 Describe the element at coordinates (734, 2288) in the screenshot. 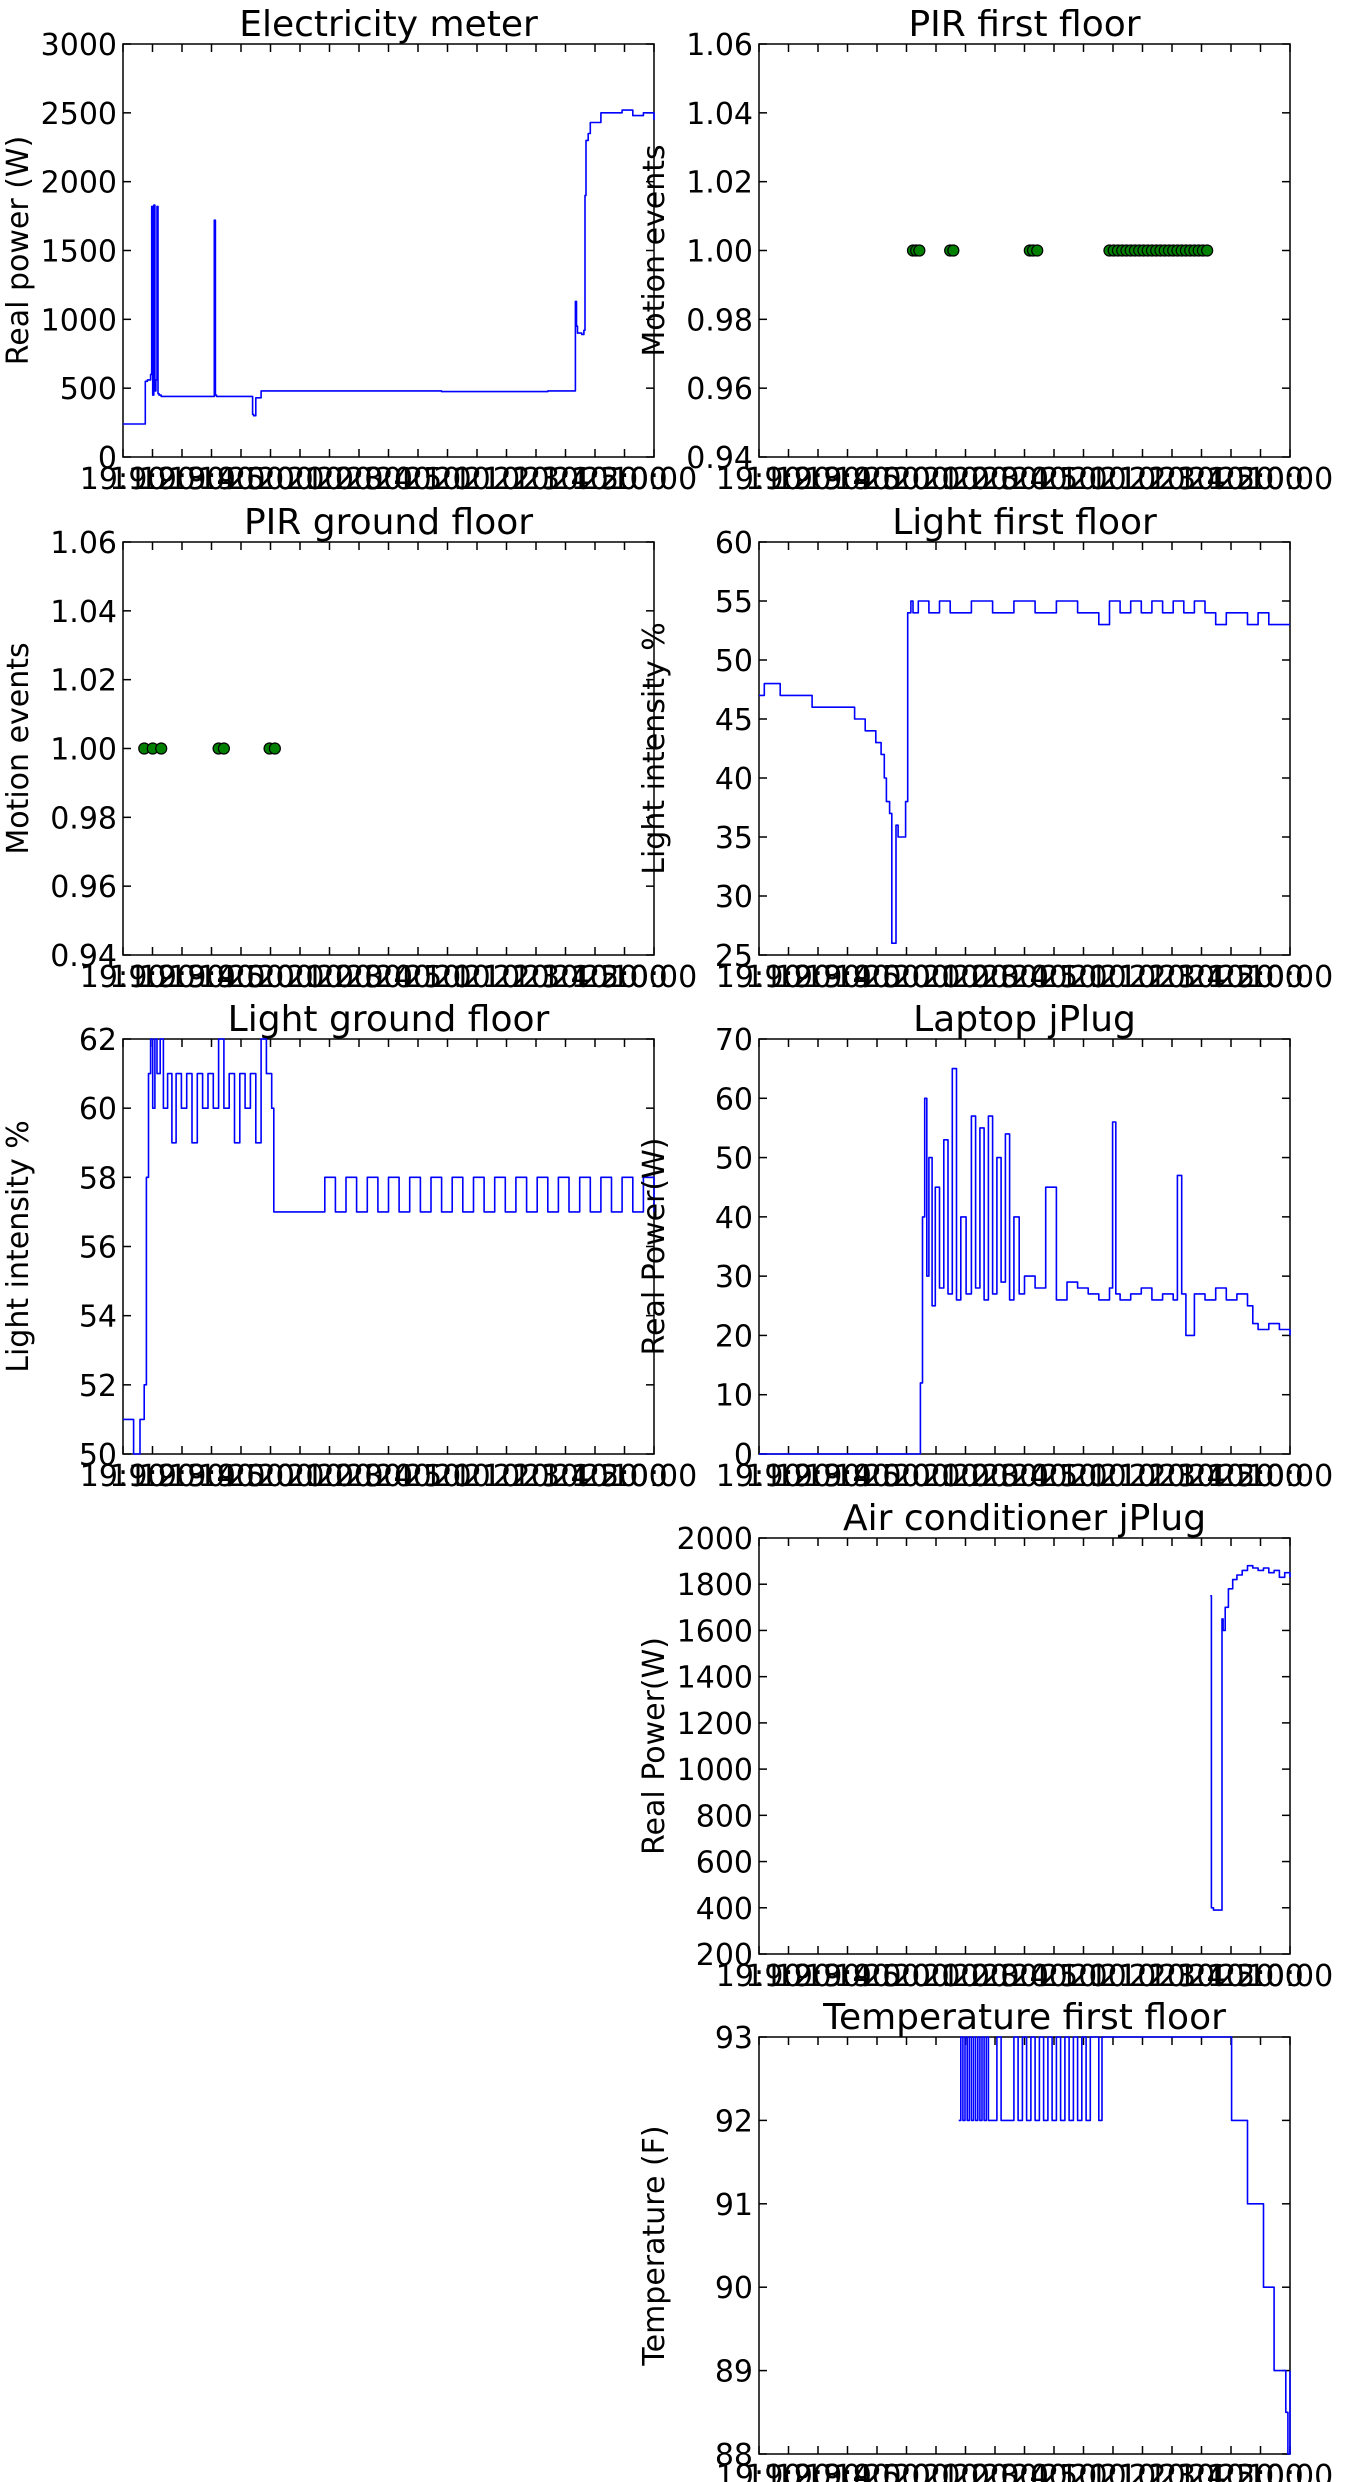

I see `y-tick-label: 90` at that location.